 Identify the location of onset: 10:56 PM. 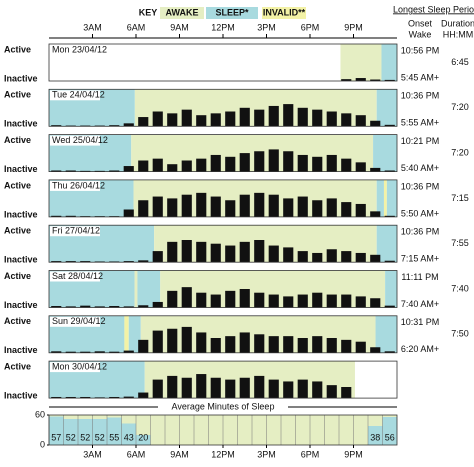
(420, 50).